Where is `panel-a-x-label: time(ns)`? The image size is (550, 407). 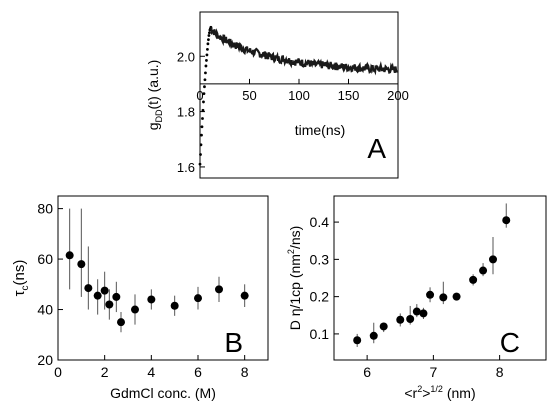
panel-a-x-label: time(ns) is located at coordinates (320, 130).